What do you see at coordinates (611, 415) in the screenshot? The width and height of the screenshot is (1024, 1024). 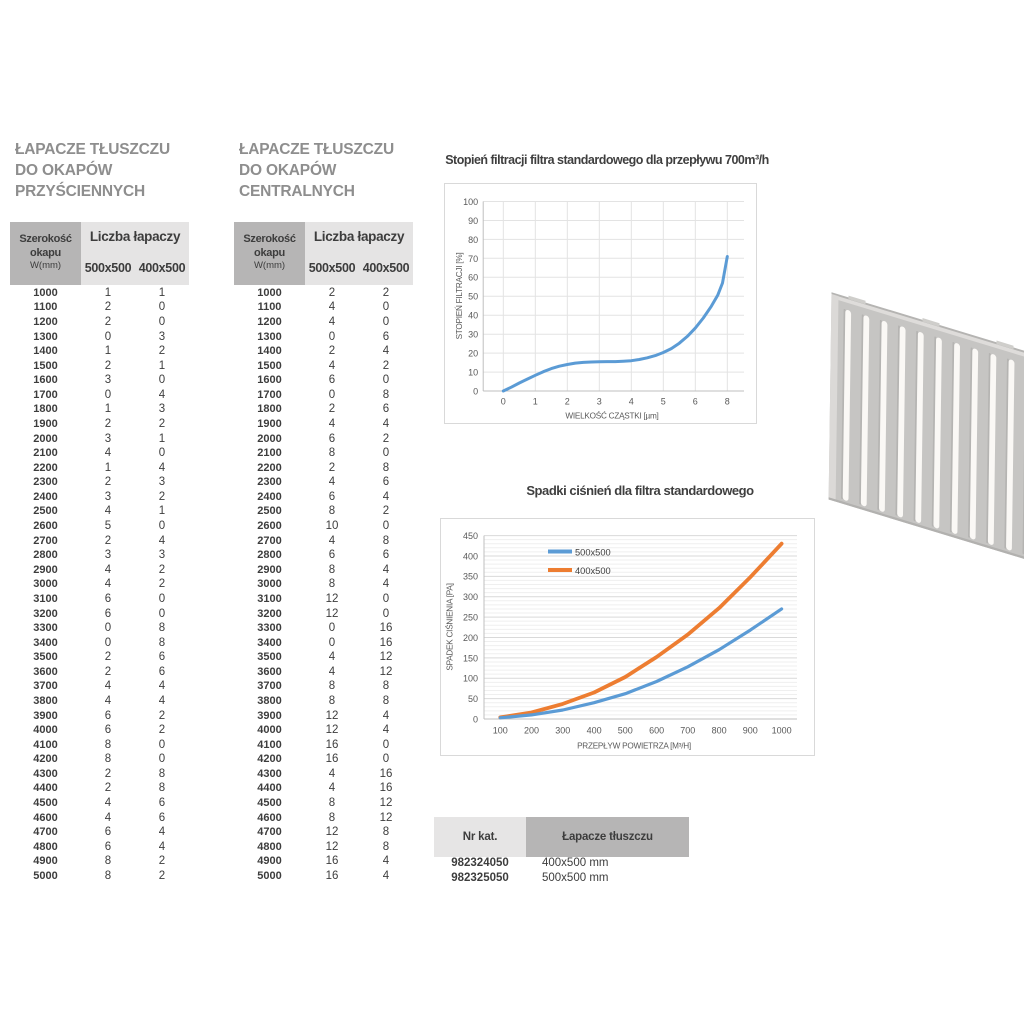 I see `svg-text: WIELKOŚĆ CZĄSTKI [µm]` at bounding box center [611, 415].